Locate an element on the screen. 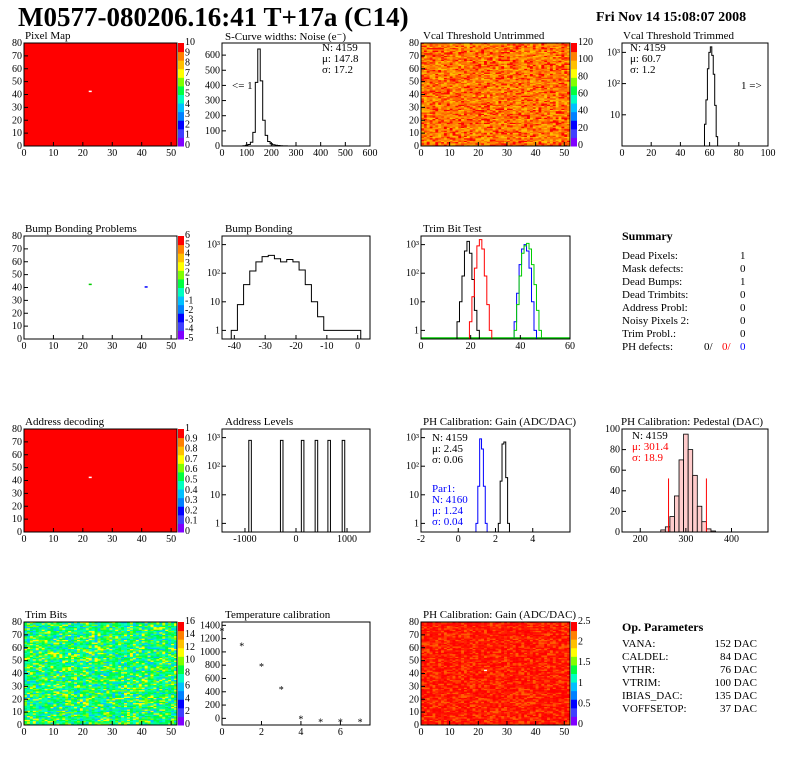 The height and width of the screenshot is (772, 796). x-tick-label: 20 is located at coordinates (83, 539).